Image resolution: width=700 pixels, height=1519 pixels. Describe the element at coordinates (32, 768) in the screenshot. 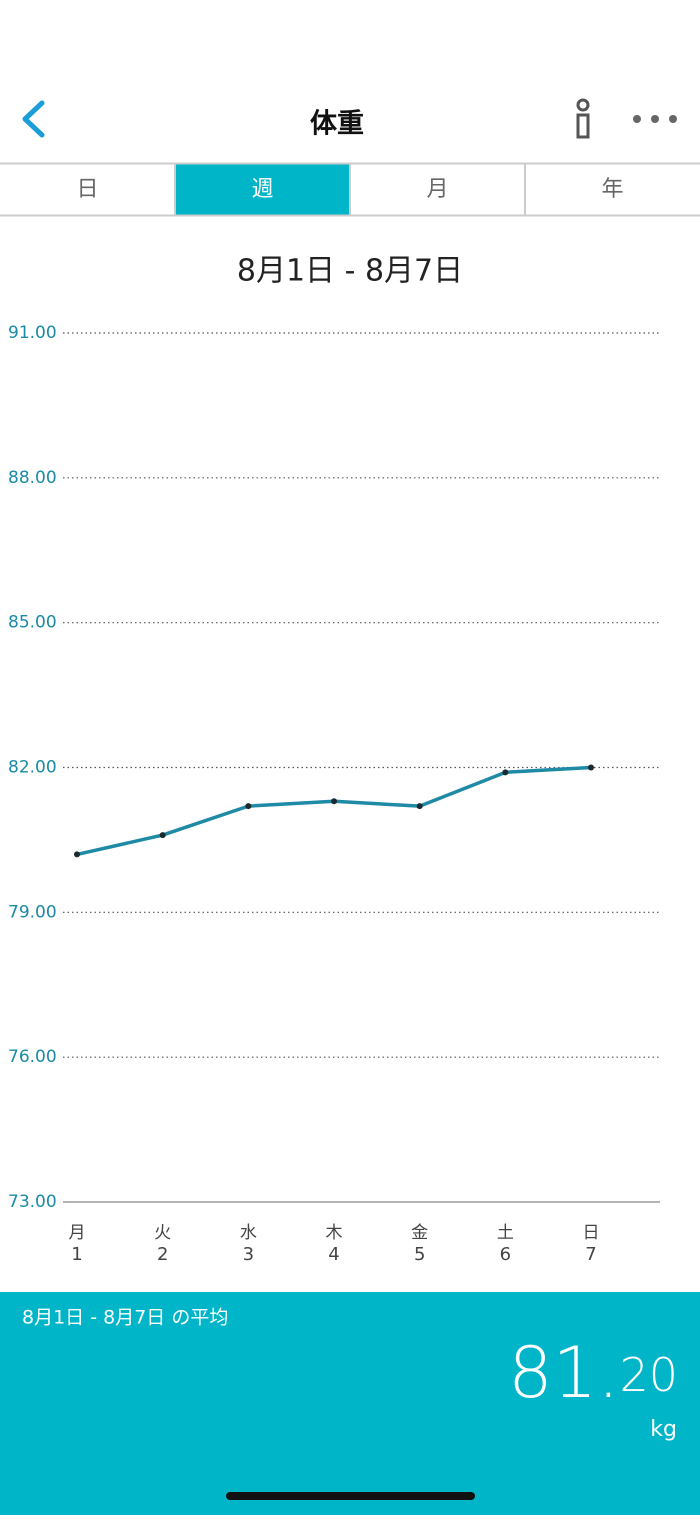

I see `y-tick-label: 82.00` at that location.